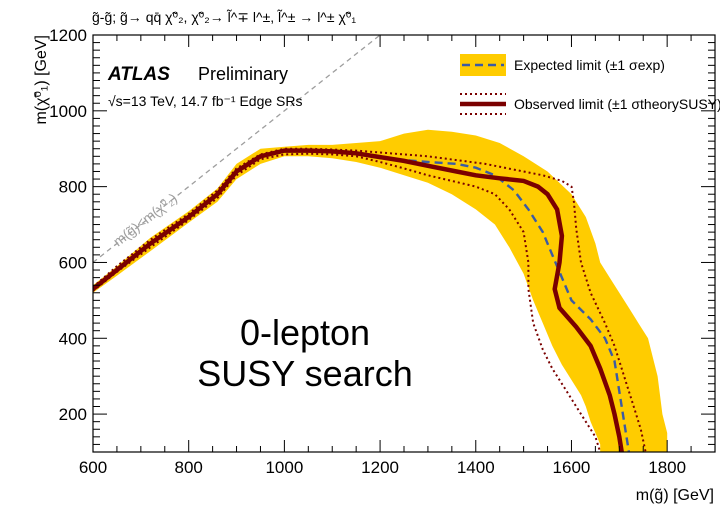 The width and height of the screenshot is (720, 507). I want to click on y-tick-label: 800, so click(73, 187).